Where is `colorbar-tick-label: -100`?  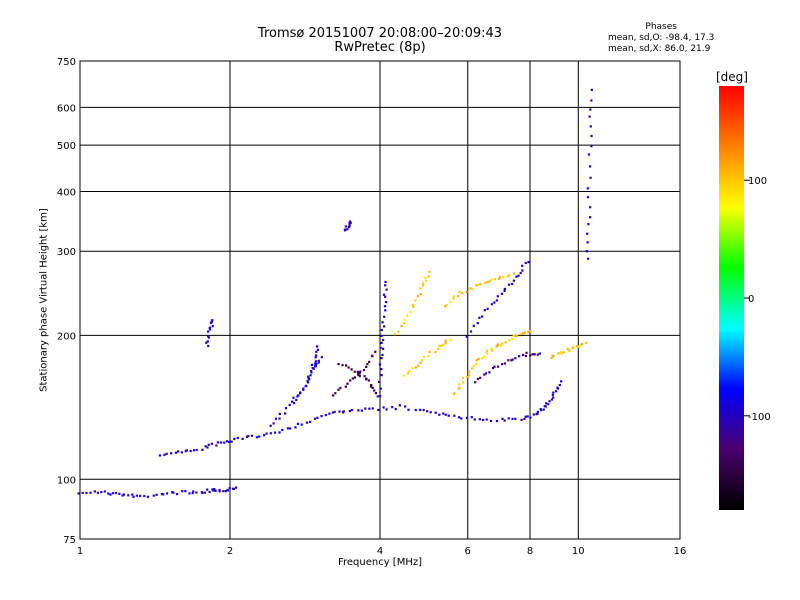
colorbar-tick-label: -100 is located at coordinates (759, 417).